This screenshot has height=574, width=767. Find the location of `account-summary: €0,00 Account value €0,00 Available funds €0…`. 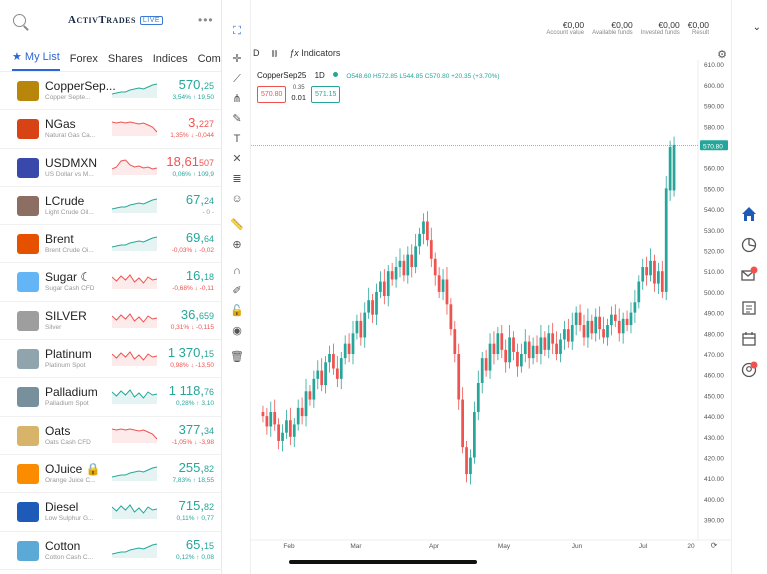

account-summary: €0,00 Account value €0,00 Available funds €0… is located at coordinates (627, 28).